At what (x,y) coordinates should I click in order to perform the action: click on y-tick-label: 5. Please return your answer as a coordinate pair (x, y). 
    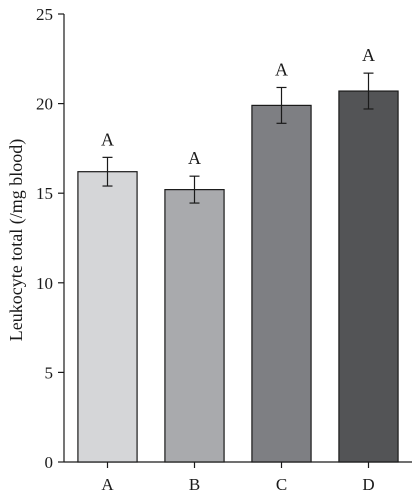
    Looking at the image, I should click on (49, 372).